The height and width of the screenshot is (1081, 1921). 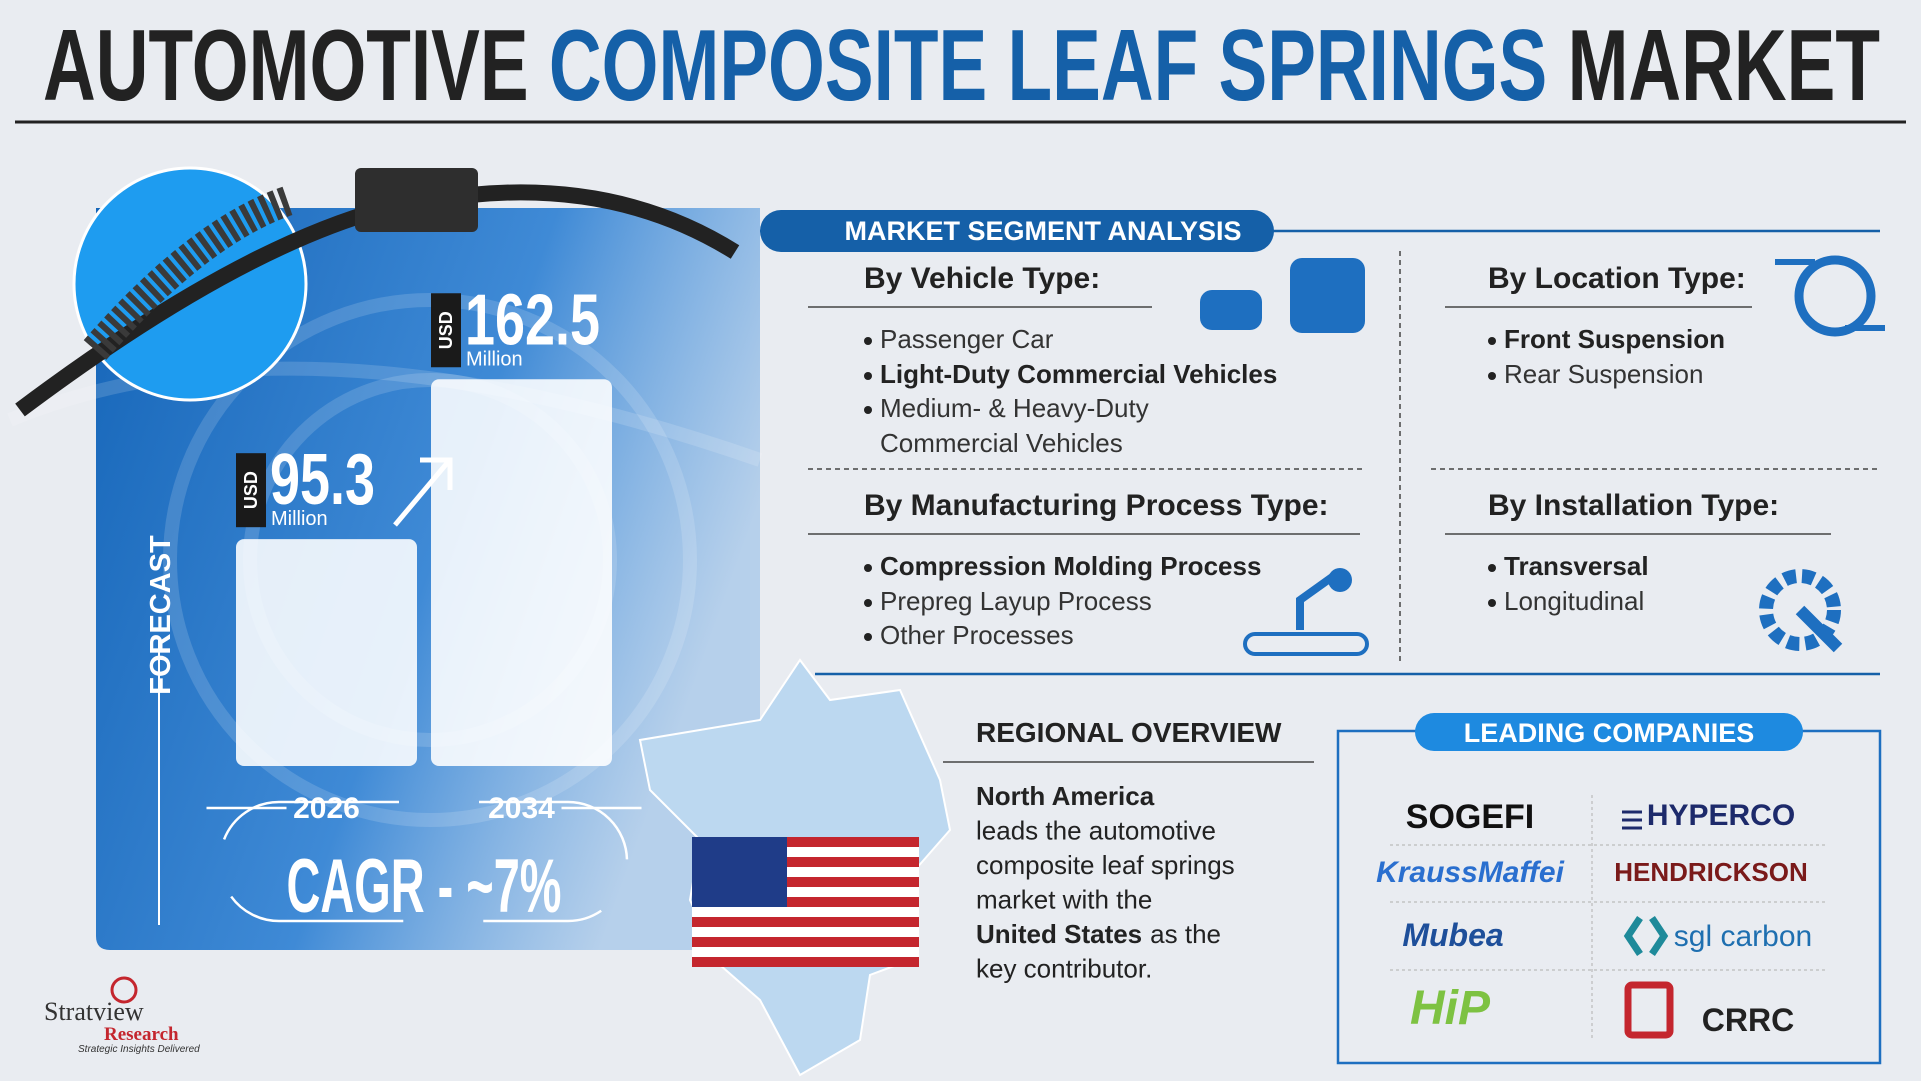 What do you see at coordinates (1721, 815) in the screenshot?
I see `company: HYPERCO` at bounding box center [1721, 815].